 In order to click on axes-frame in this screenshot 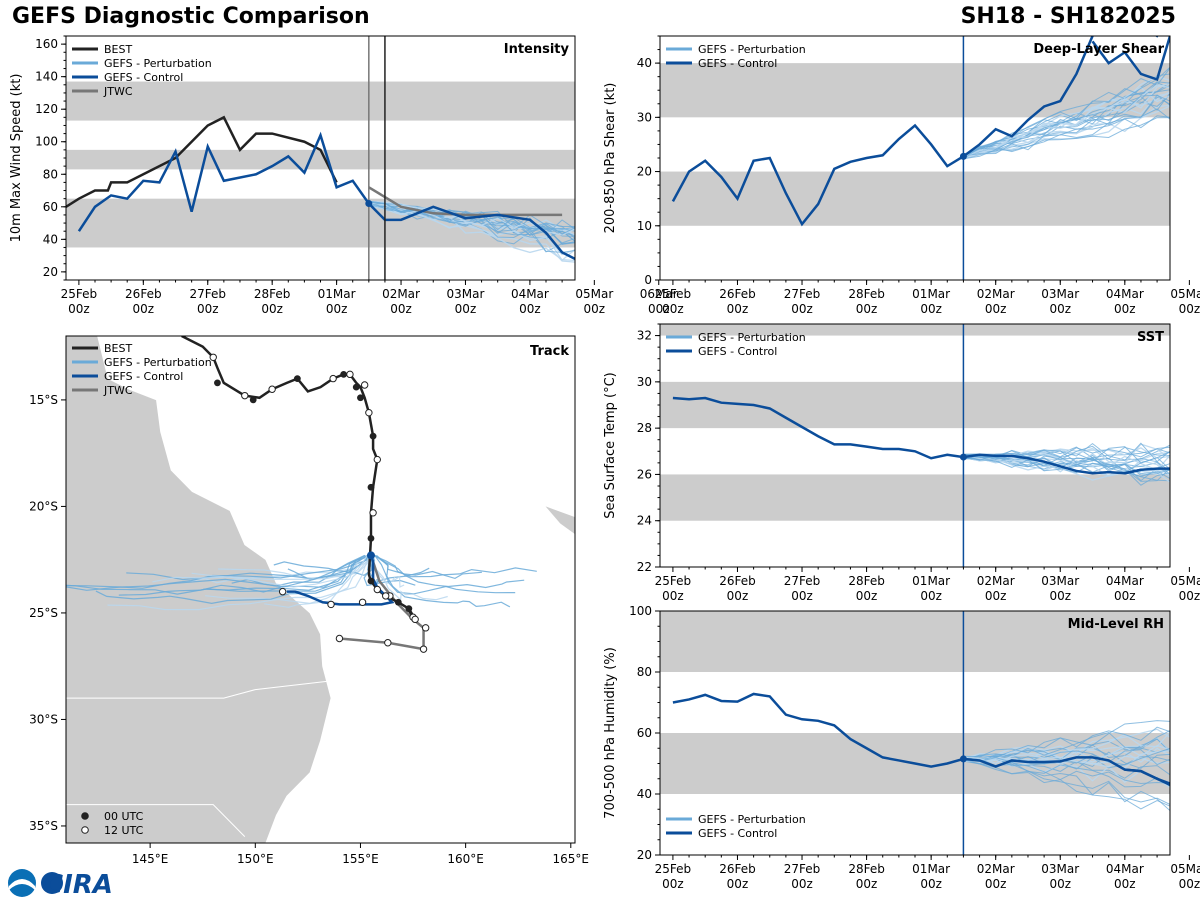, I will do `click(915, 445)`.